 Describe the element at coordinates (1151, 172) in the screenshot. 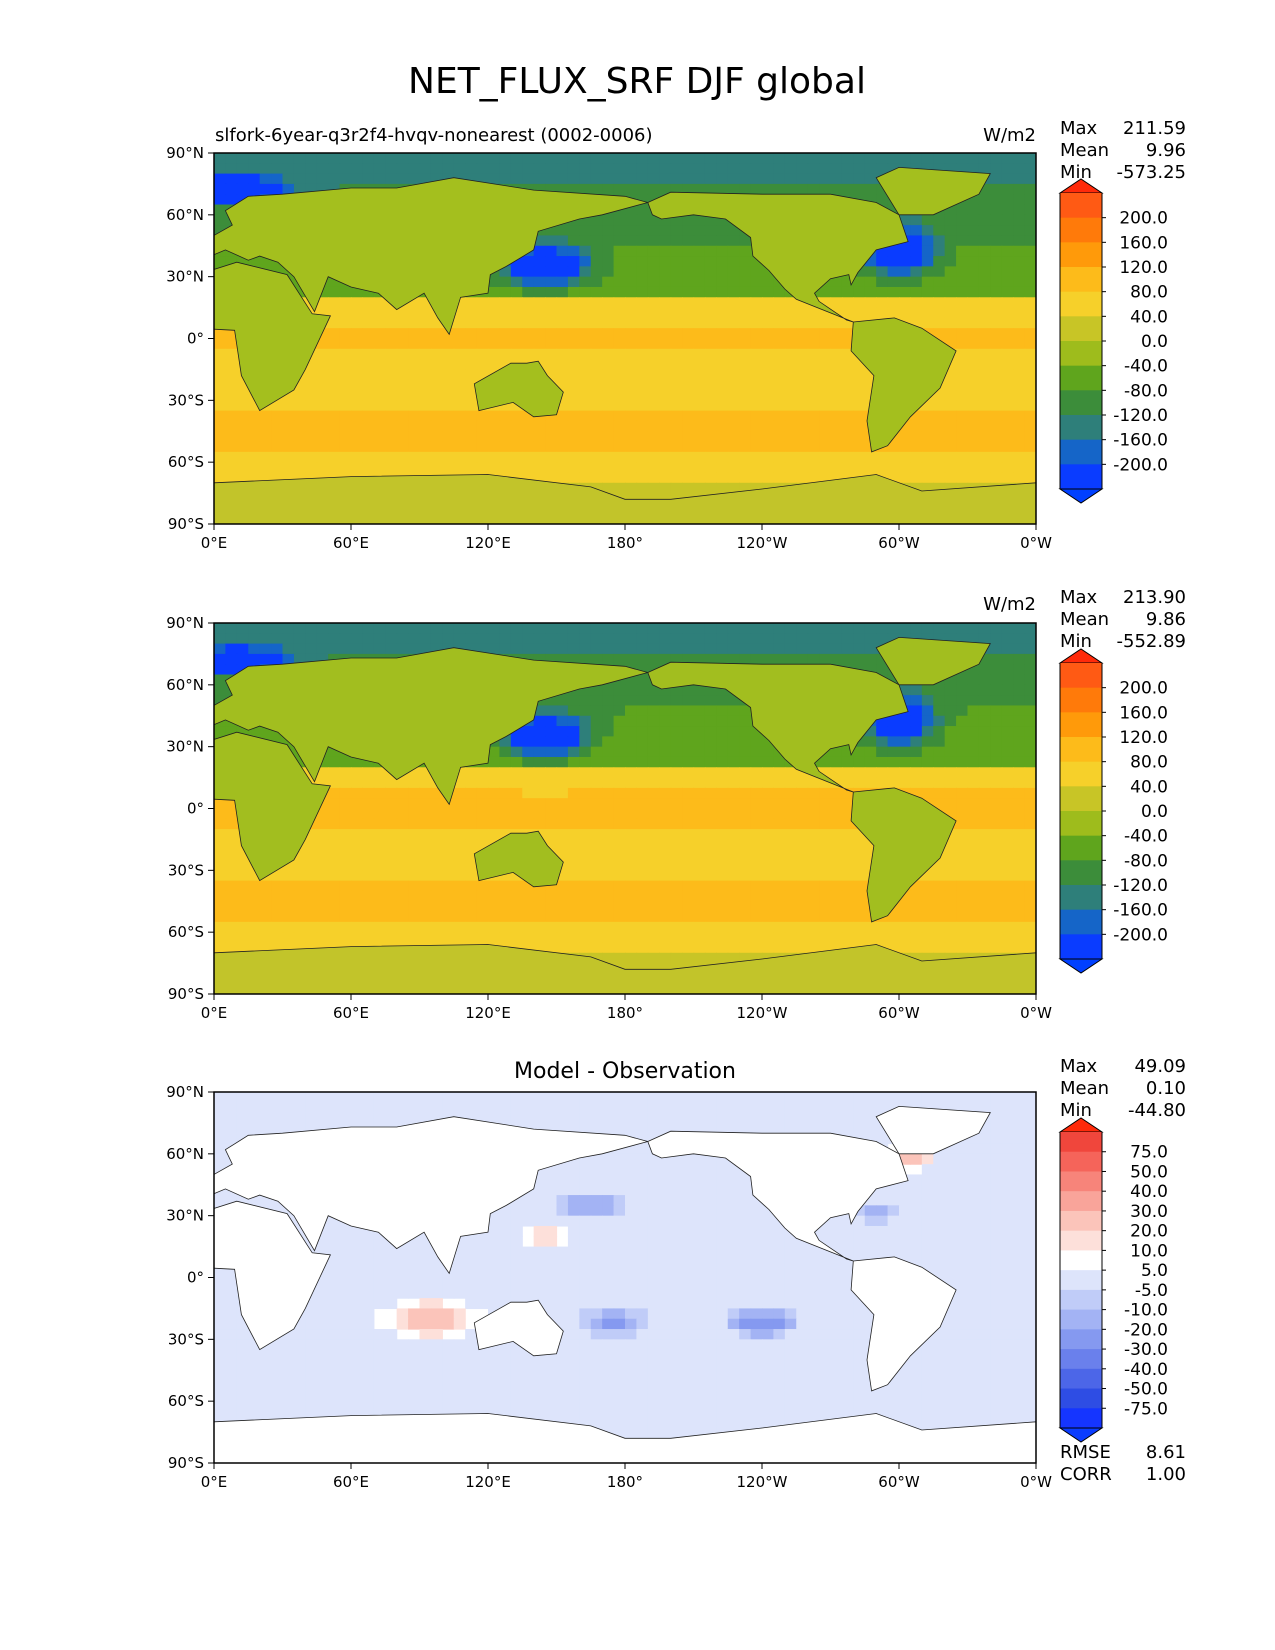

I see `stat-min-value: -573.25` at that location.